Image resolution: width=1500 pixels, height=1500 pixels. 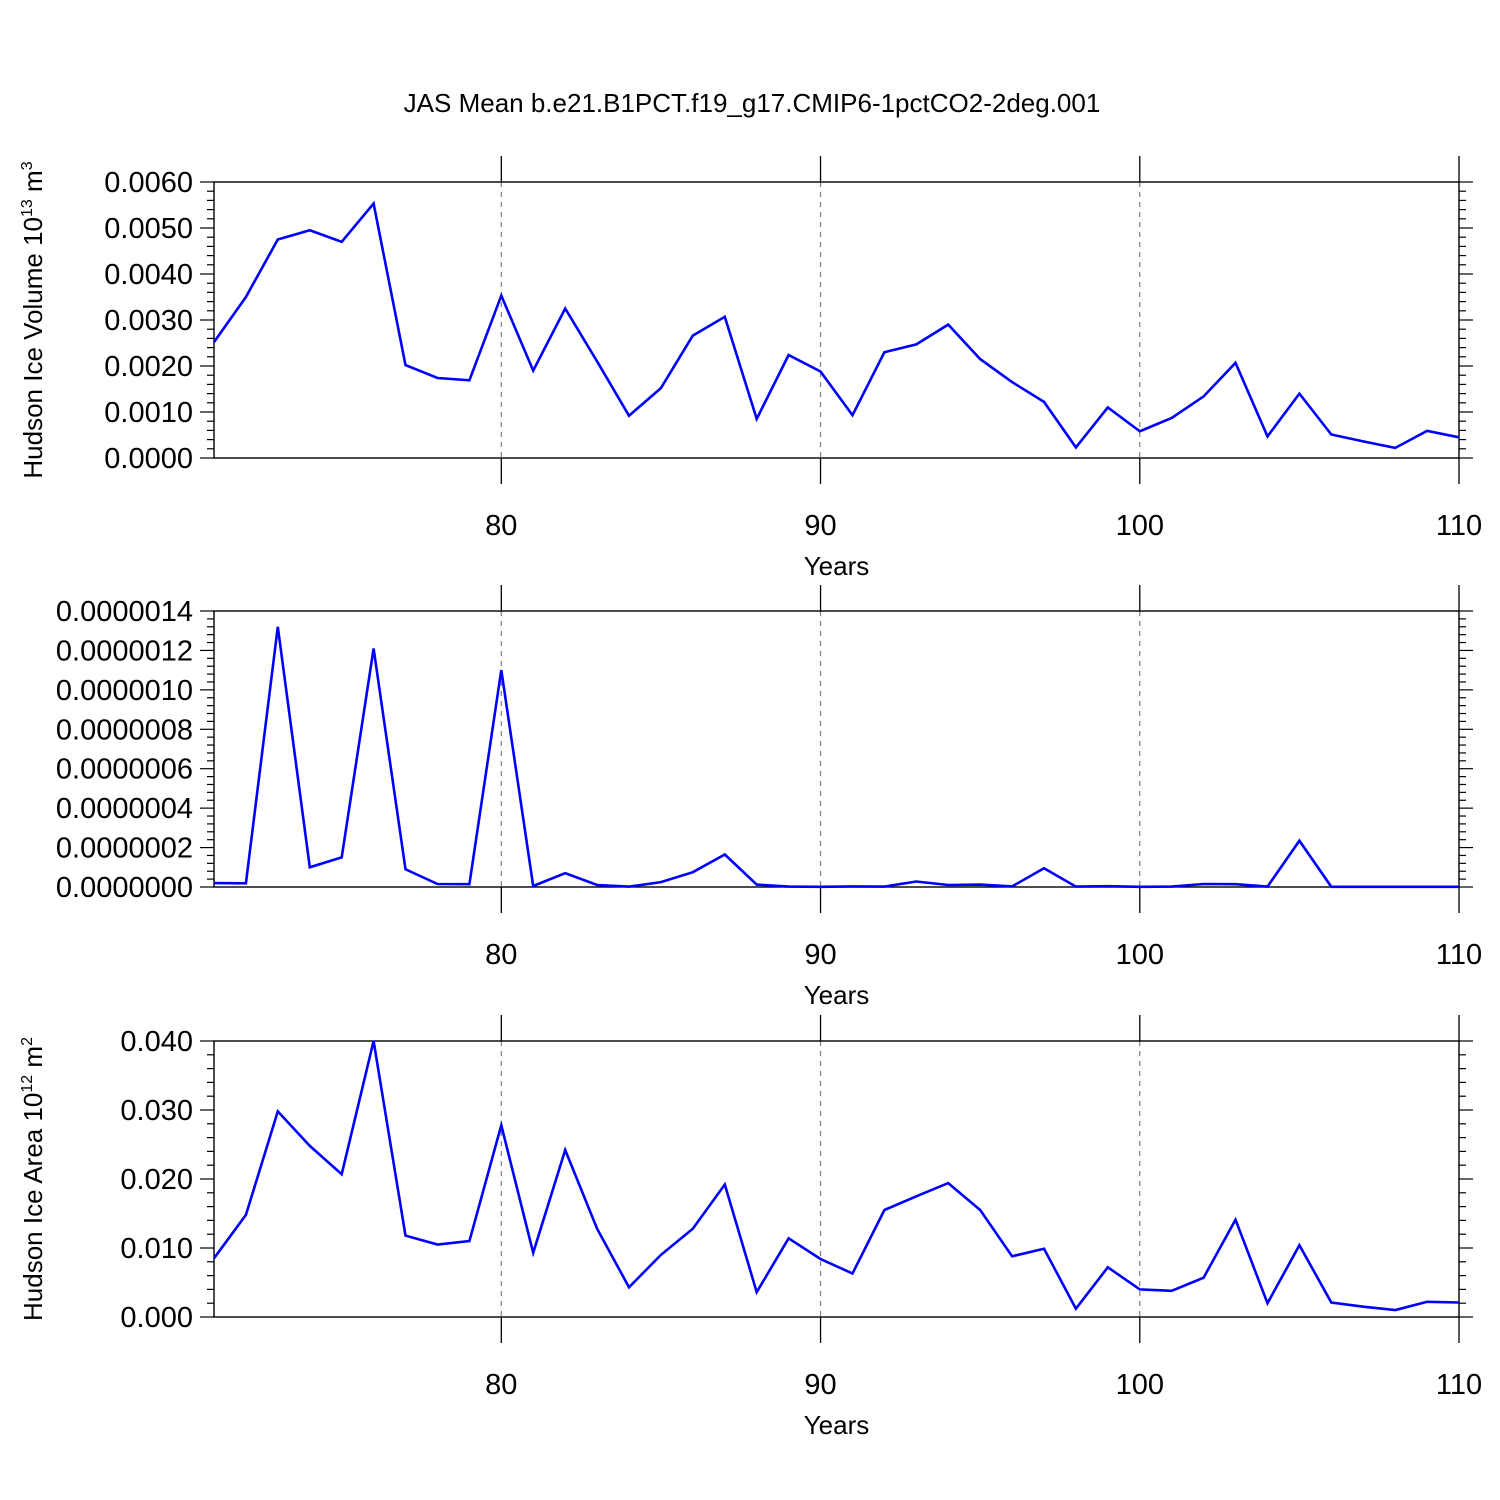 I want to click on y-tick-label: 0.0040, so click(x=148, y=275).